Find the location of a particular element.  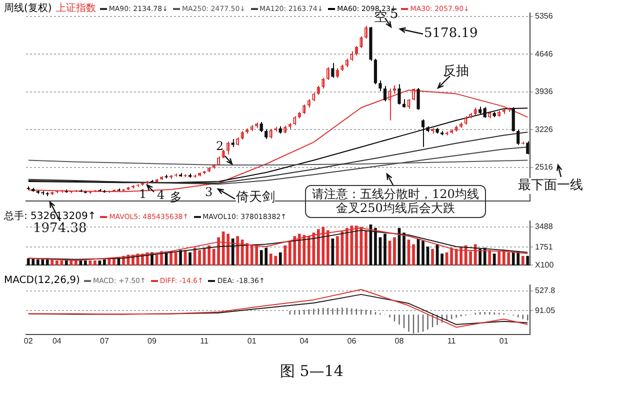

annotation: 1 is located at coordinates (143, 194).